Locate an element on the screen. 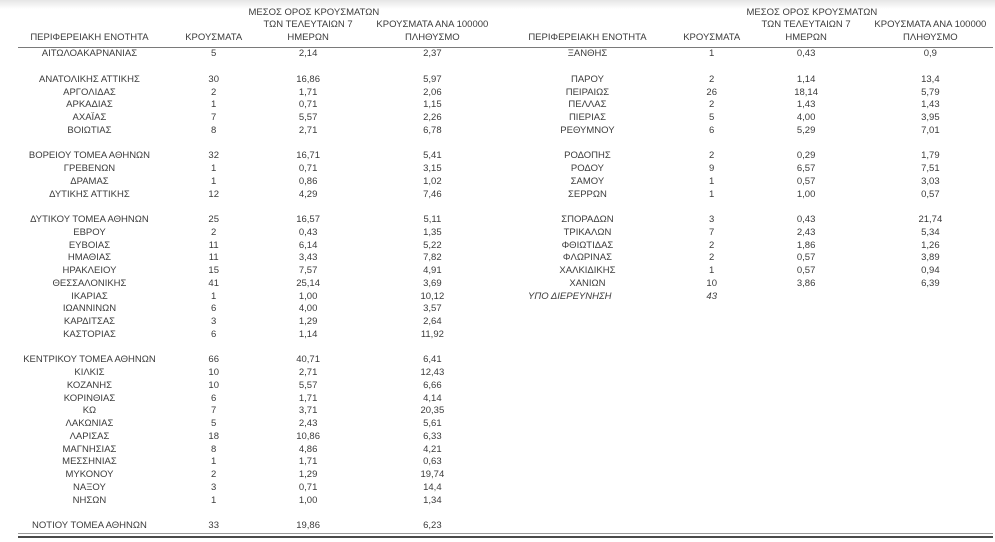  cell-region-name: ΜΕΣΣΗΝΙΑΣ is located at coordinates (89, 462).